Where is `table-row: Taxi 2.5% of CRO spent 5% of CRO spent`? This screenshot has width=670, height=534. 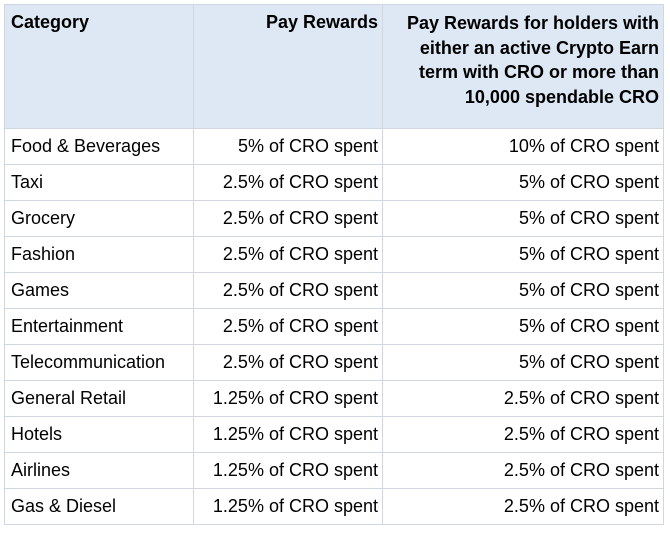 table-row: Taxi 2.5% of CRO spent 5% of CRO spent is located at coordinates (334, 182).